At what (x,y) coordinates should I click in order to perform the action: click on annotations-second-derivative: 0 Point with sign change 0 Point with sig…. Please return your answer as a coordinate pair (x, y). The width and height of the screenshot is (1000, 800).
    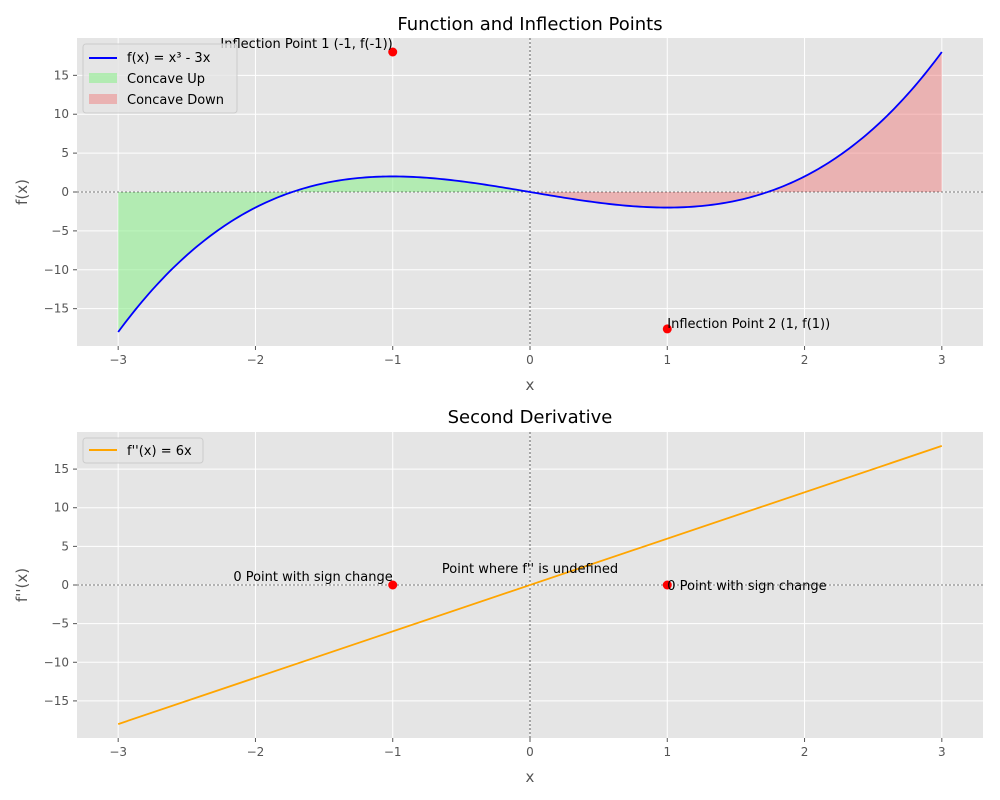
    Looking at the image, I should click on (529, 578).